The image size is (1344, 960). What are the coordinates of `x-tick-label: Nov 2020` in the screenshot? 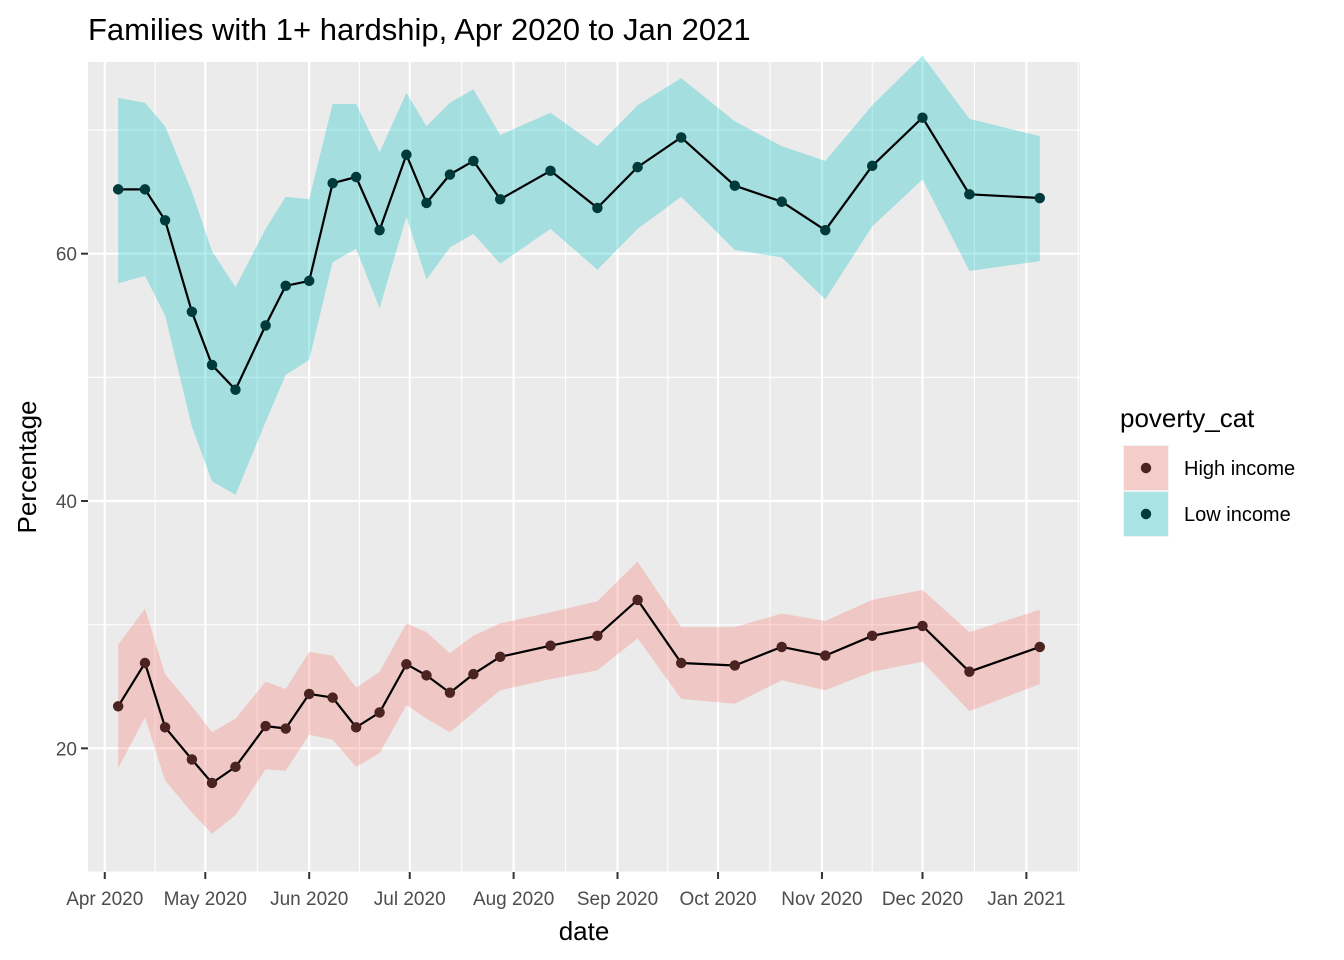 It's located at (821, 899).